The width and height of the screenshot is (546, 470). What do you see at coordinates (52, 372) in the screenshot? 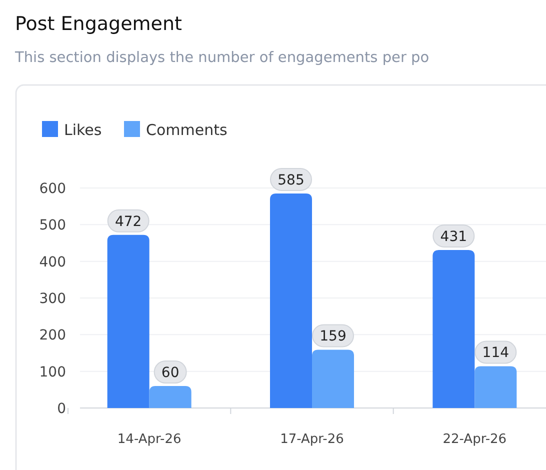
I see `y-tick-label: 100` at bounding box center [52, 372].